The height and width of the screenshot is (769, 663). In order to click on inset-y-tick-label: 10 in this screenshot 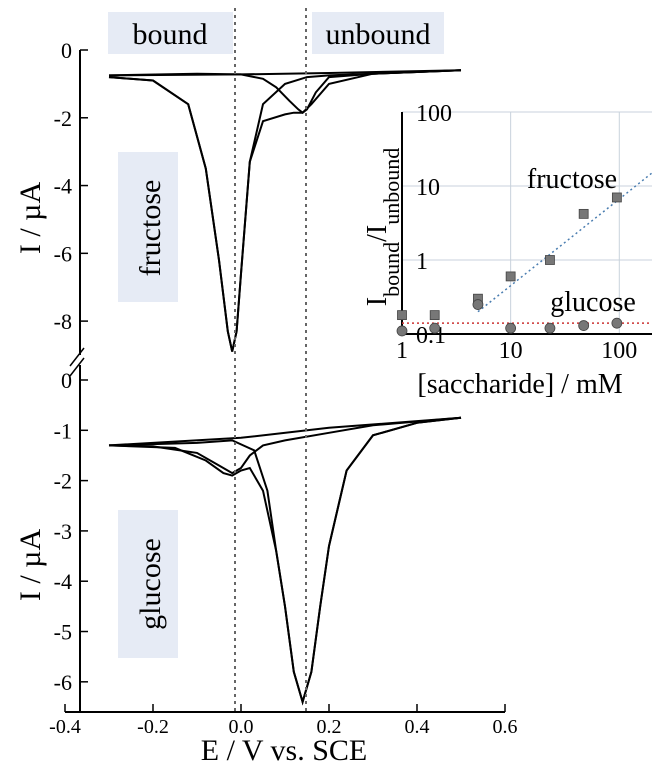, I will do `click(428, 188)`.